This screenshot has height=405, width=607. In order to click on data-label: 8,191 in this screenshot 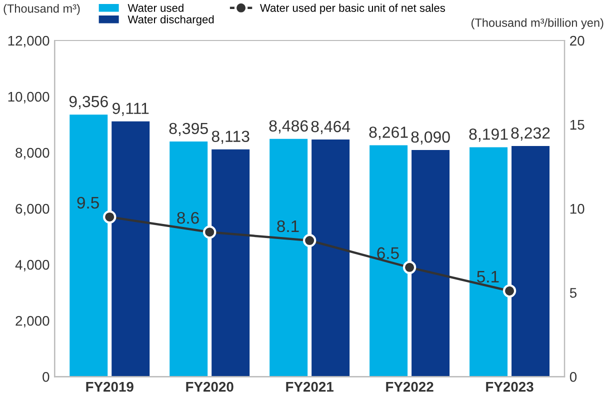, I will do `click(488, 135)`.